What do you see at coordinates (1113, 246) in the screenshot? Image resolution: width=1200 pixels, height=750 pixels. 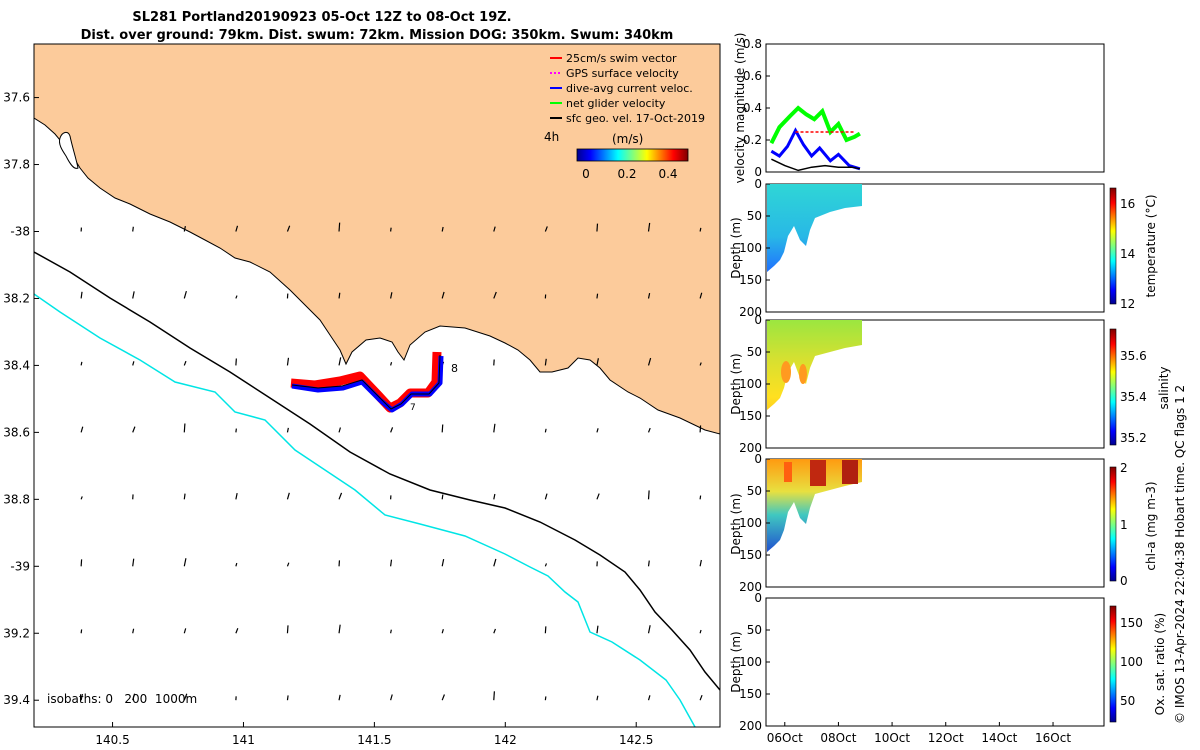 I see `temperature-colorbar` at bounding box center [1113, 246].